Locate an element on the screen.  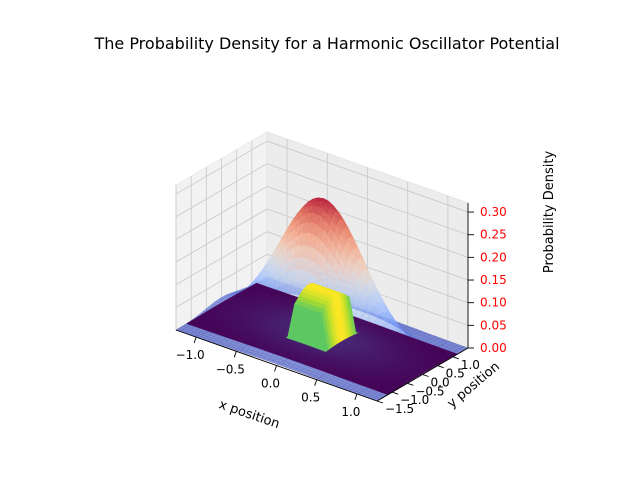
z-tick-label: 0.10 is located at coordinates (493, 303).